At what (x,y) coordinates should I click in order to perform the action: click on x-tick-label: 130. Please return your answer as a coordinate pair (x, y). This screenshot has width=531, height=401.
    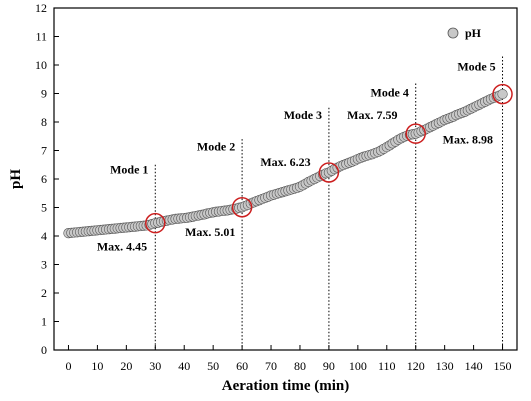
    Looking at the image, I should click on (445, 366).